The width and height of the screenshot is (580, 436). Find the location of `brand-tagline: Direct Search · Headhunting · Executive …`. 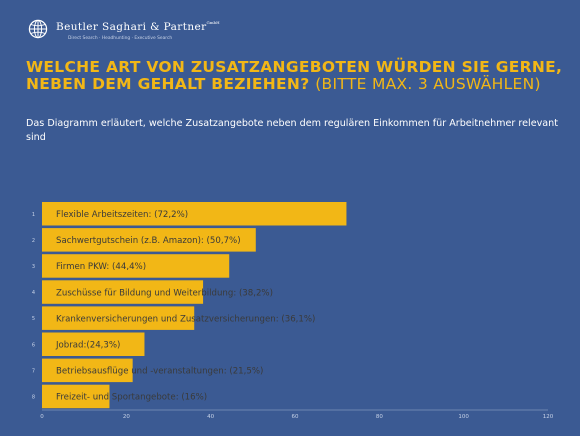

brand-tagline: Direct Search · Headhunting · Executive … is located at coordinates (120, 38).